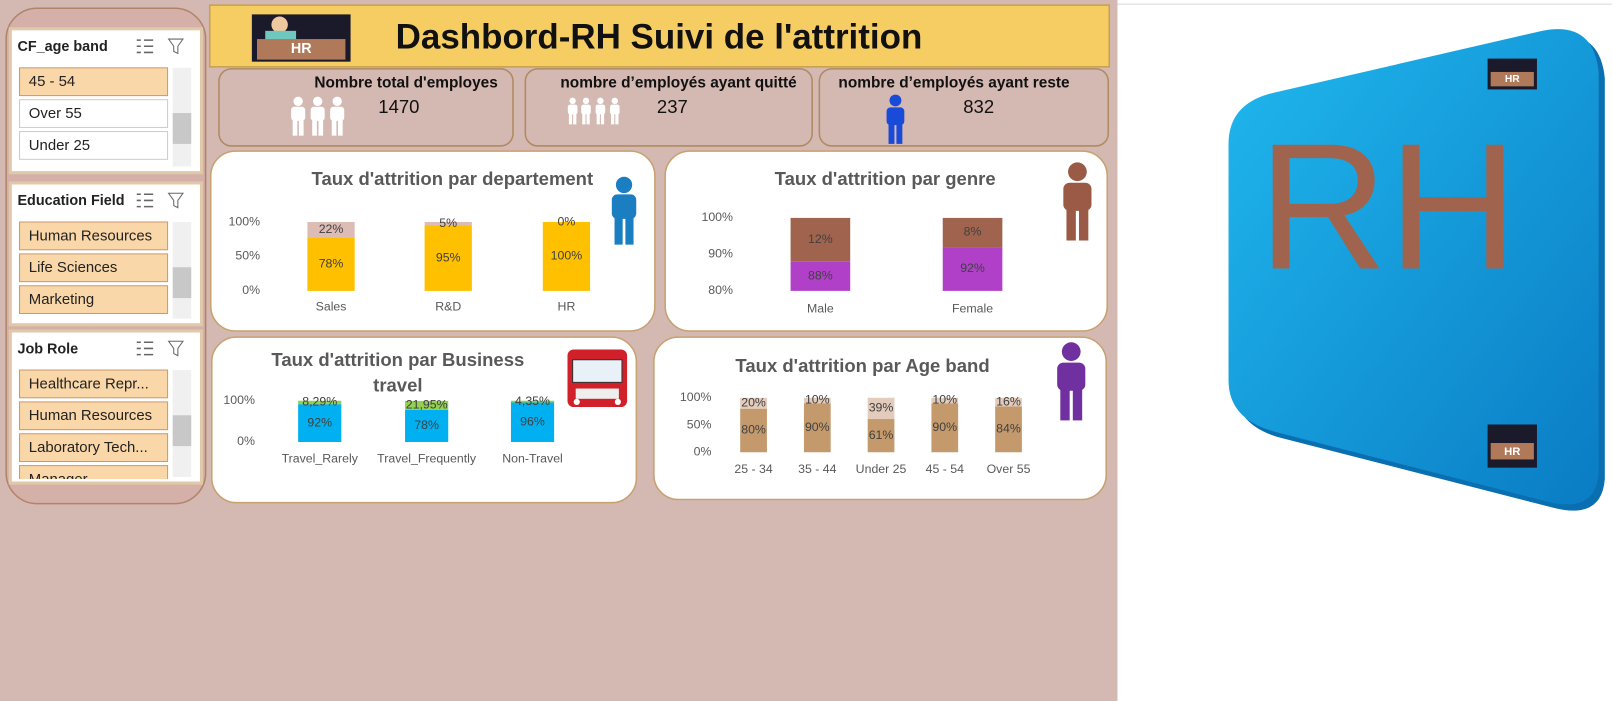  I want to click on header-banner, so click(659, 36).